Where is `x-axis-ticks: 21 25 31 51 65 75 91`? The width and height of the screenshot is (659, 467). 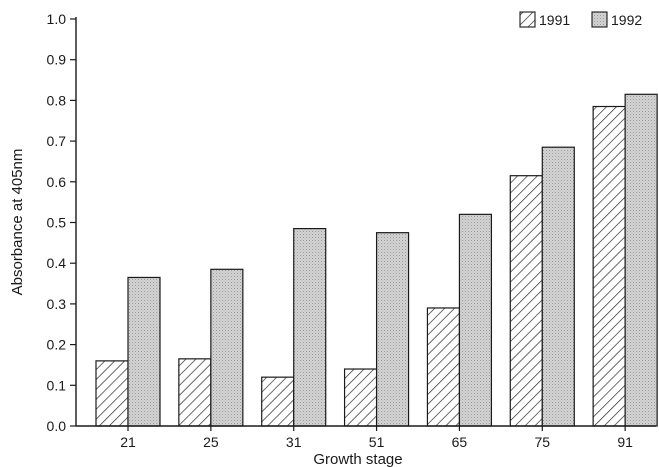
x-axis-ticks: 21 25 31 51 65 75 91 is located at coordinates (376, 438).